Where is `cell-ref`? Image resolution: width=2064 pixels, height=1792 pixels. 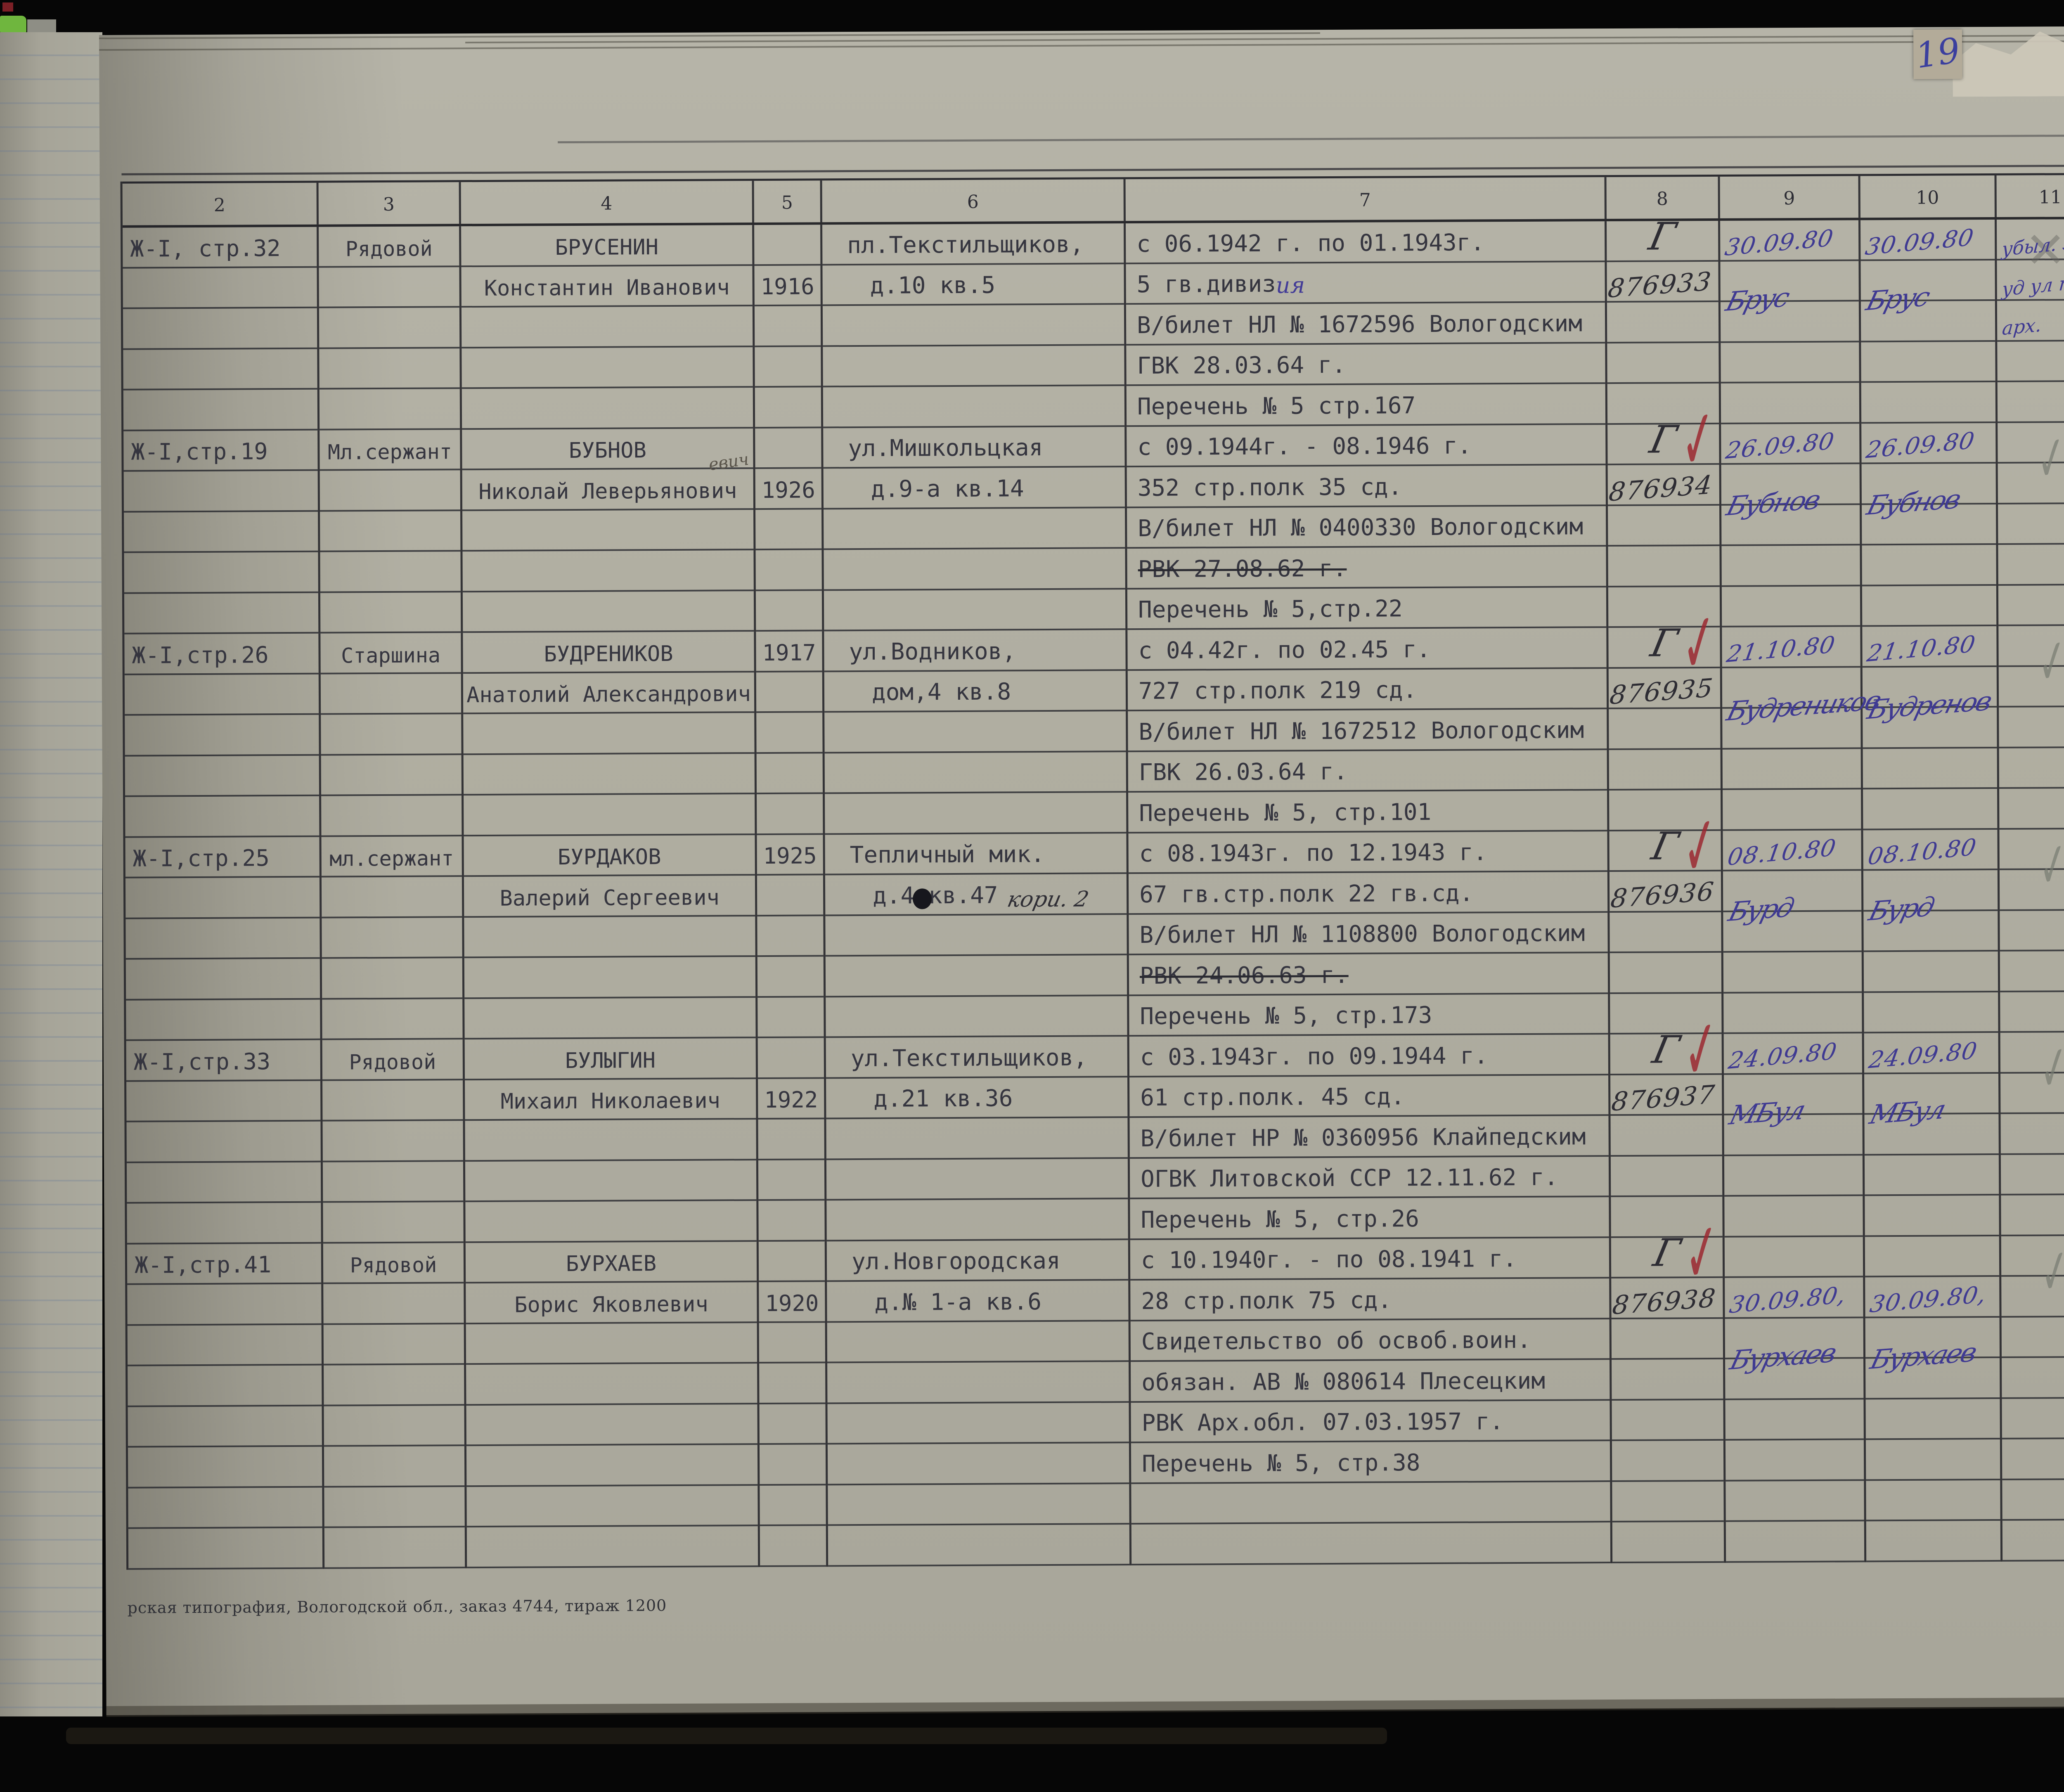
cell-ref is located at coordinates (226, 1528).